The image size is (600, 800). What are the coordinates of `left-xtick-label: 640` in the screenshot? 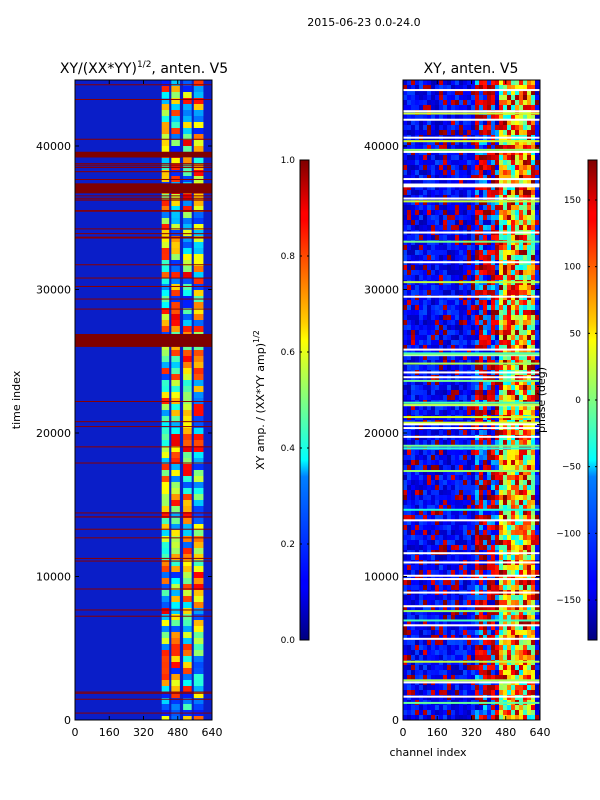 It's located at (212, 732).